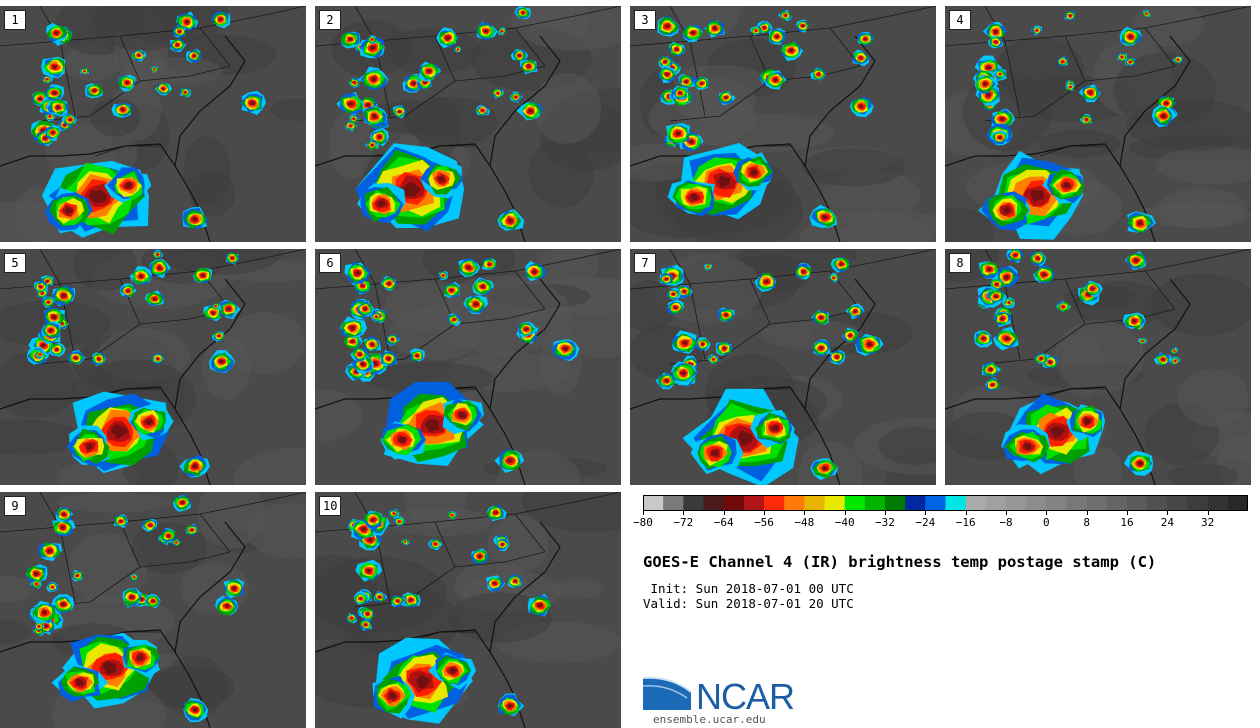 The image size is (1260, 728). I want to click on colorbar-tick-label: 32, so click(1208, 522).